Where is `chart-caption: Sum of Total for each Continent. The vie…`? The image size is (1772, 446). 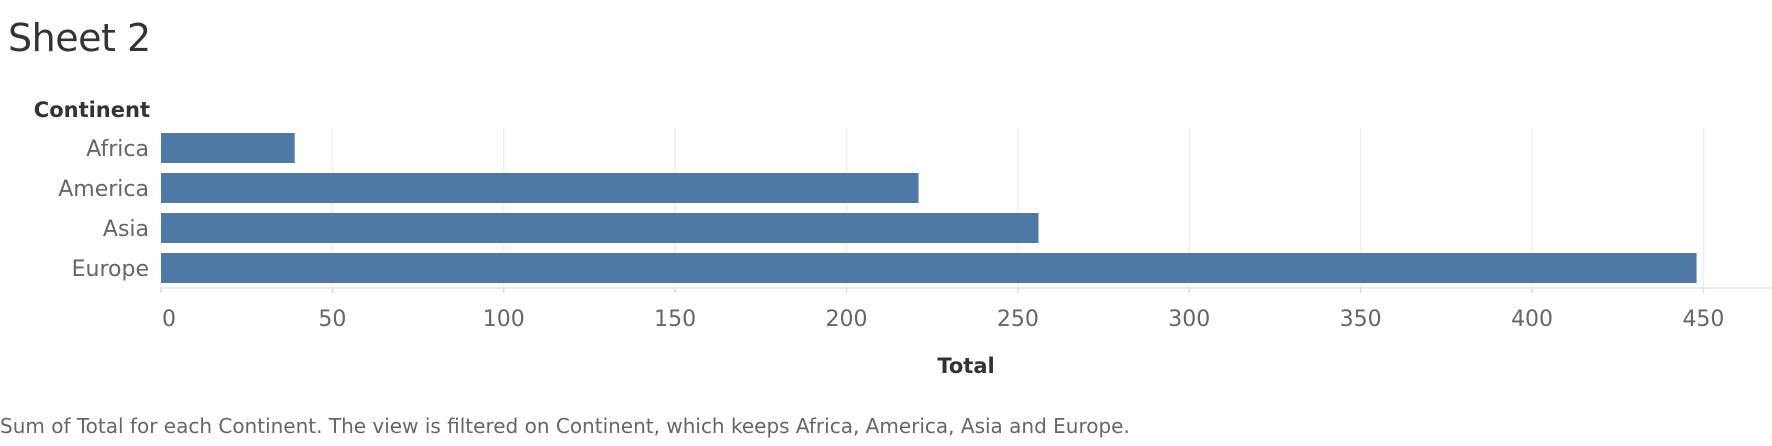
chart-caption: Sum of Total for each Continent. The vie… is located at coordinates (565, 426).